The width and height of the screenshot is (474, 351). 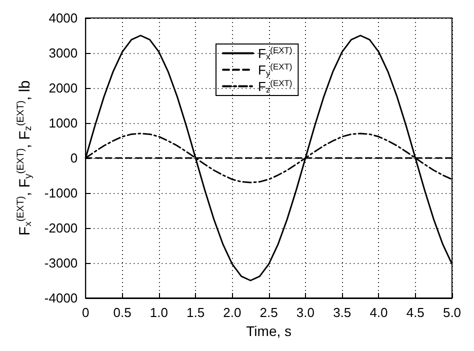 I want to click on x-tick-label: 0.5, so click(x=122, y=312).